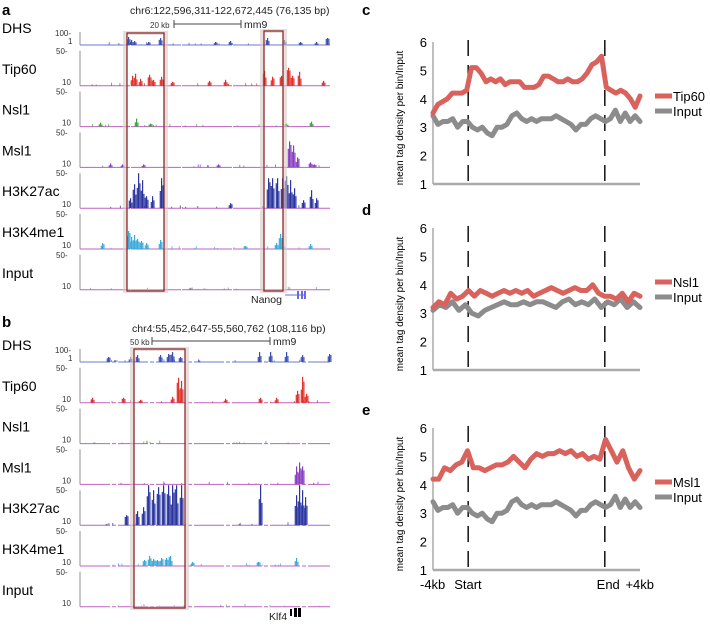 The image size is (710, 625). I want to click on track-h3k27ac: H3K27ac 50- 10, so click(166, 189).